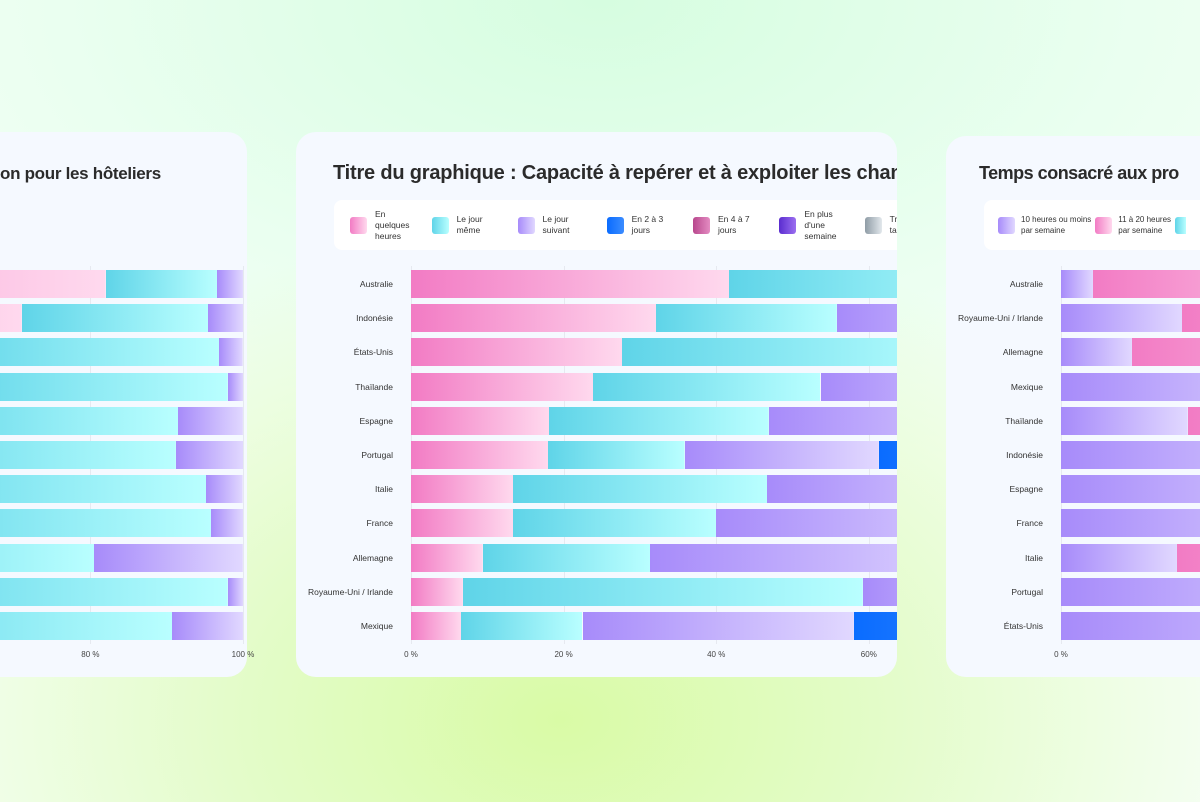 Image resolution: width=1200 pixels, height=802 pixels. What do you see at coordinates (90, 654) in the screenshot?
I see `x-tick-label: 80 %` at bounding box center [90, 654].